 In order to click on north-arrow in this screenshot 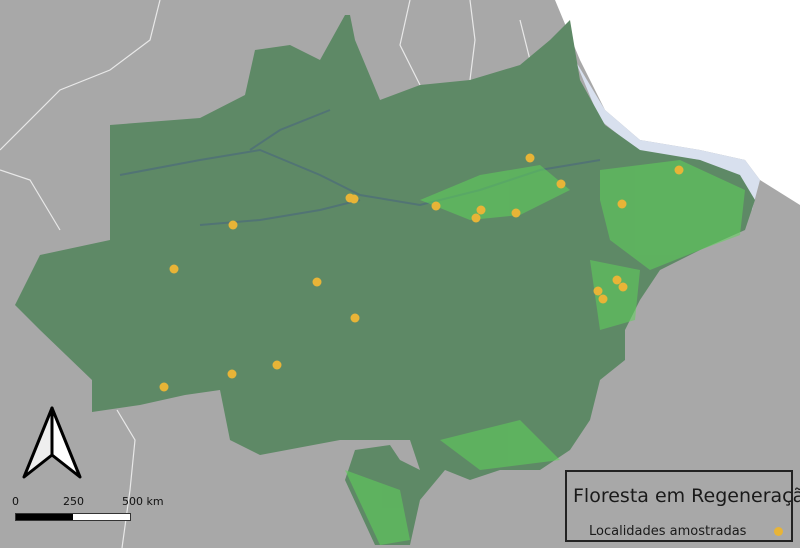, I will do `click(52, 447)`.